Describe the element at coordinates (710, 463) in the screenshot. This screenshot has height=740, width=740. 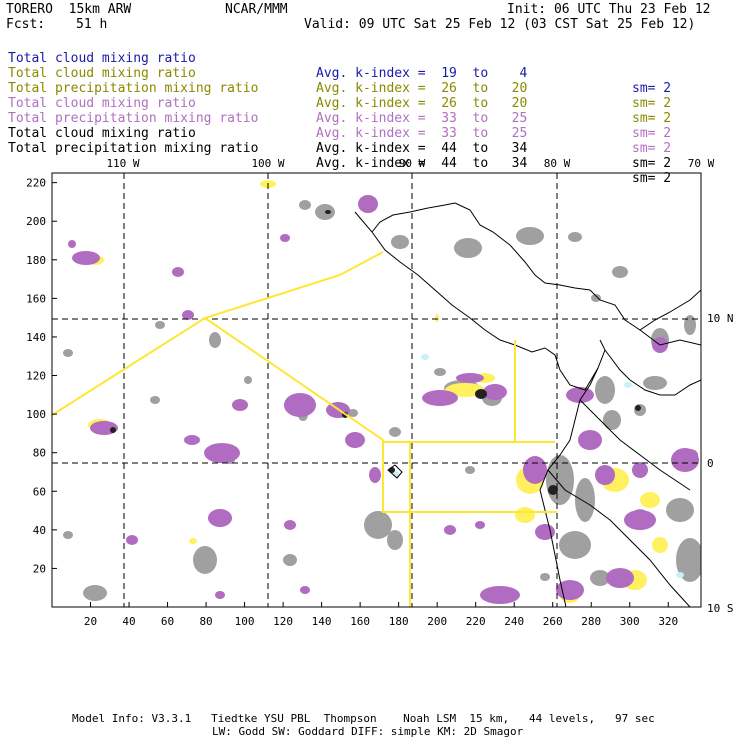
I see `lat-label-0: 0` at that location.